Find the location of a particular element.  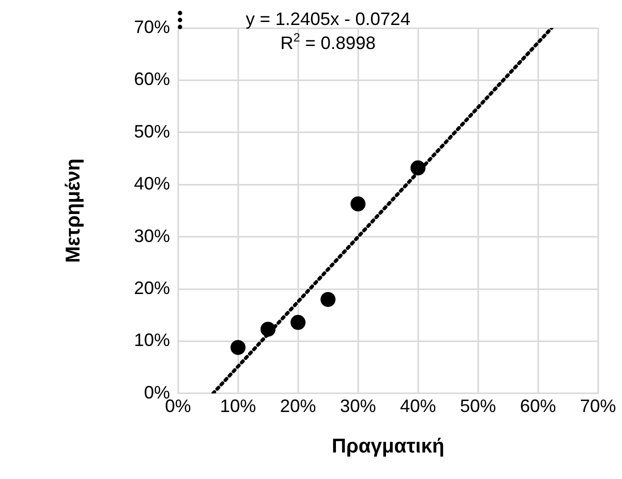

x-tick-label: 50% is located at coordinates (478, 406).